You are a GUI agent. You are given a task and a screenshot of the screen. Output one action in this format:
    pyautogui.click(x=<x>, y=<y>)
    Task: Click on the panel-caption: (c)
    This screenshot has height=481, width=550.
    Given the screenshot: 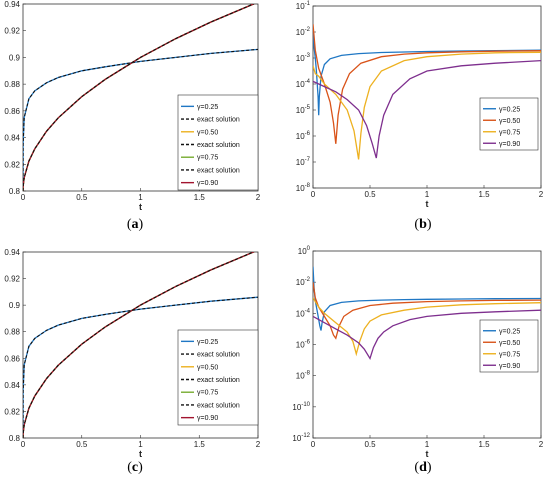 What is the action you would take?
    pyautogui.click(x=135, y=467)
    